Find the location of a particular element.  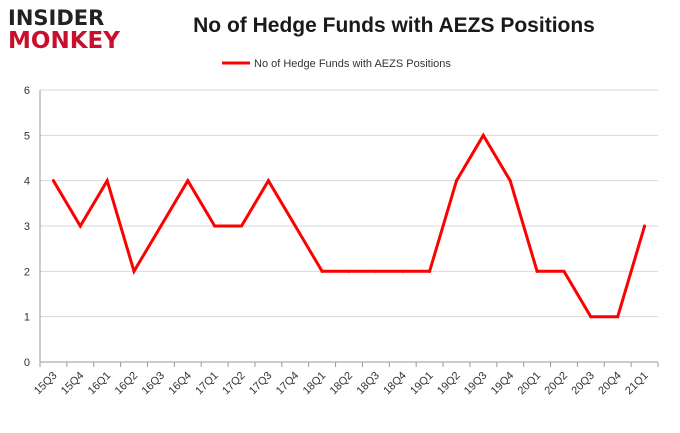

y-tick-label-1: 1 is located at coordinates (27, 318).